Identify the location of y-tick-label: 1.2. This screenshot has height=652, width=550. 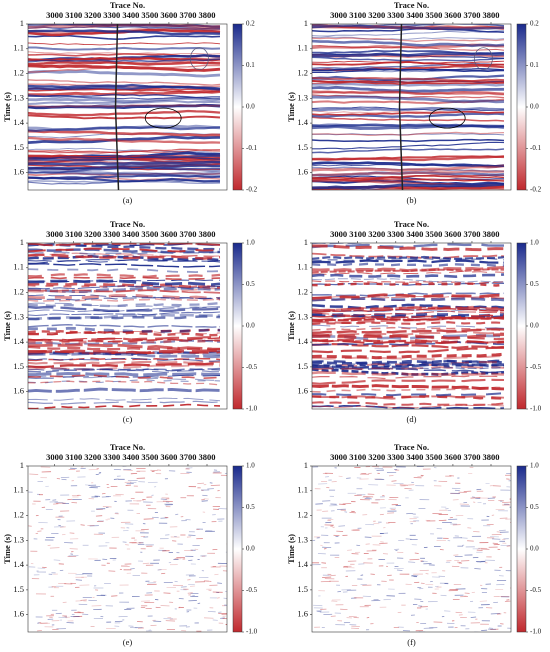
(18, 292).